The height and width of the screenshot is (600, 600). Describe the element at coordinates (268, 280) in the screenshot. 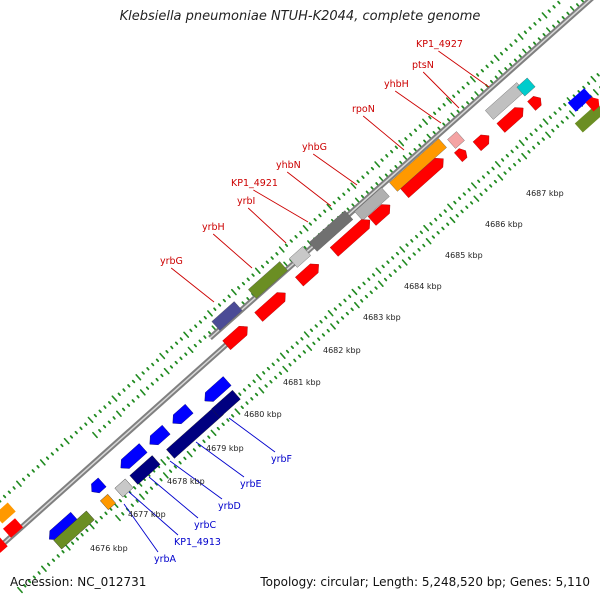

I see `gene-yrbH` at that location.